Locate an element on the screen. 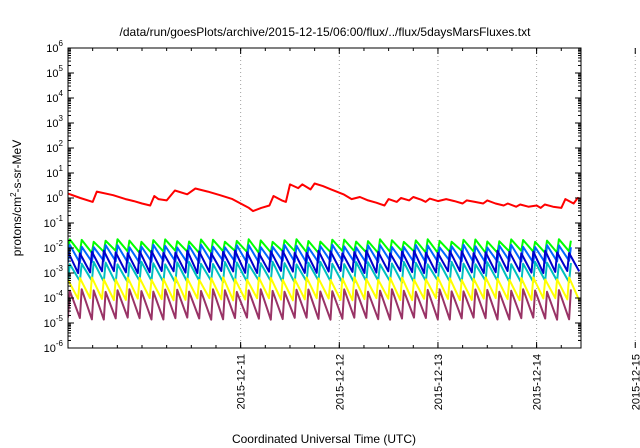 Image resolution: width=640 pixels, height=448 pixels. y-tick-label: 10⁻¹ is located at coordinates (54, 222).